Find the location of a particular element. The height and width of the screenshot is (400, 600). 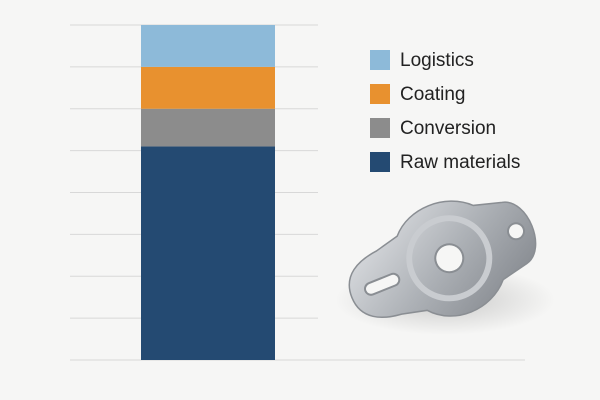

legend-label: Logistics is located at coordinates (437, 60).